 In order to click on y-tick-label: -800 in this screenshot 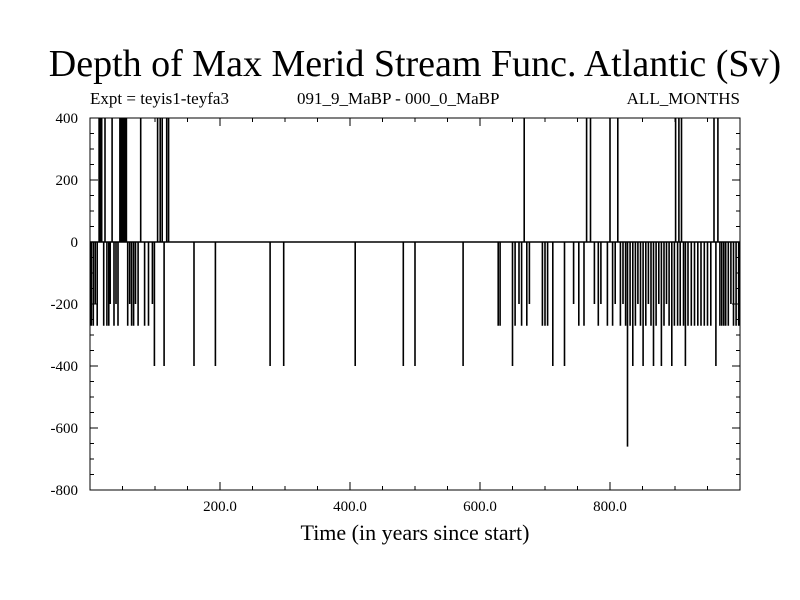, I will do `click(65, 491)`.